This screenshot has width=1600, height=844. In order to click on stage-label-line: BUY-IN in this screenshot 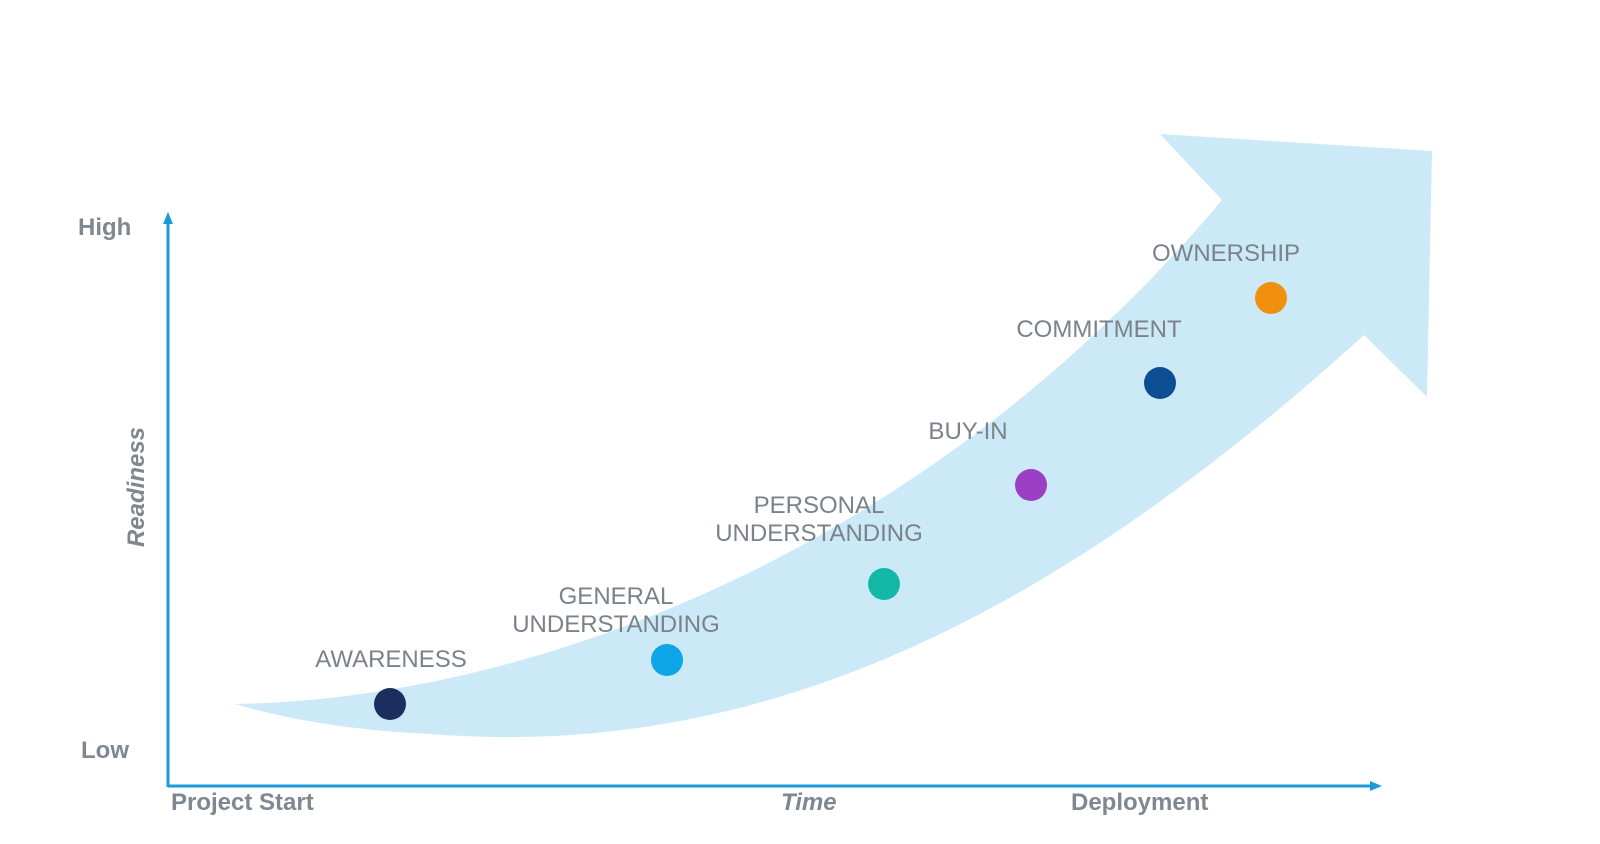, I will do `click(968, 431)`.